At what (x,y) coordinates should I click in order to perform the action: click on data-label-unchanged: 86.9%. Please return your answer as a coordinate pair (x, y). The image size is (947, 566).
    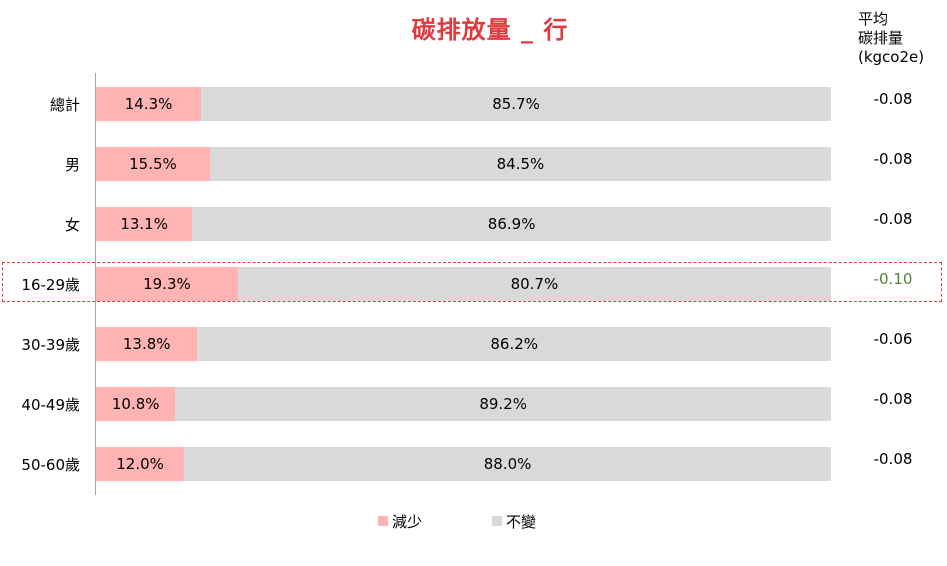
    Looking at the image, I should click on (511, 224).